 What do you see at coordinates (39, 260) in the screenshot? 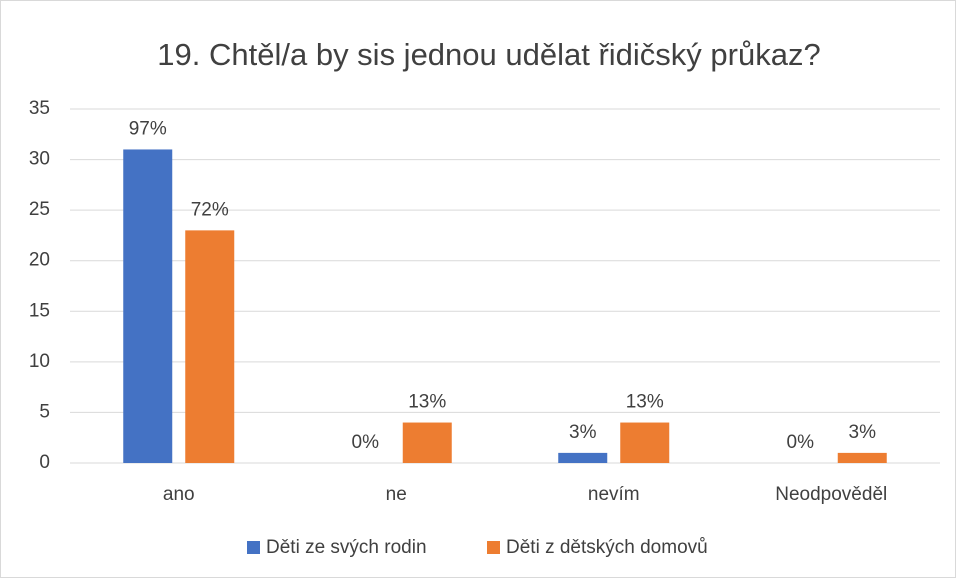
I see `y-tick-label: 20` at bounding box center [39, 260].